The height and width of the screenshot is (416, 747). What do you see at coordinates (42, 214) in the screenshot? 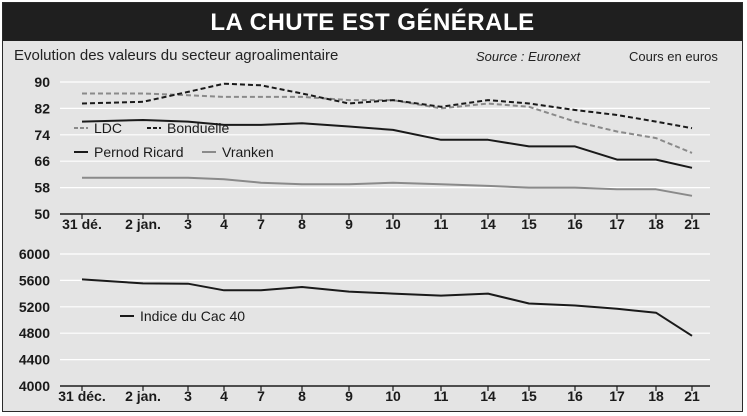
I see `panel1-y-tick-label: 50` at bounding box center [42, 214].